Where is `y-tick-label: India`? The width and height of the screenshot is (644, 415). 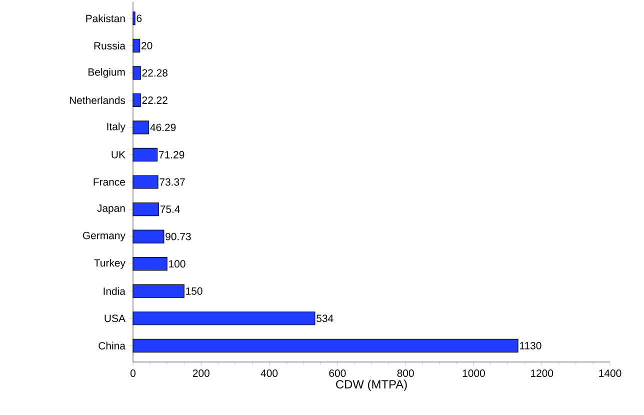
y-tick-label: India is located at coordinates (115, 291).